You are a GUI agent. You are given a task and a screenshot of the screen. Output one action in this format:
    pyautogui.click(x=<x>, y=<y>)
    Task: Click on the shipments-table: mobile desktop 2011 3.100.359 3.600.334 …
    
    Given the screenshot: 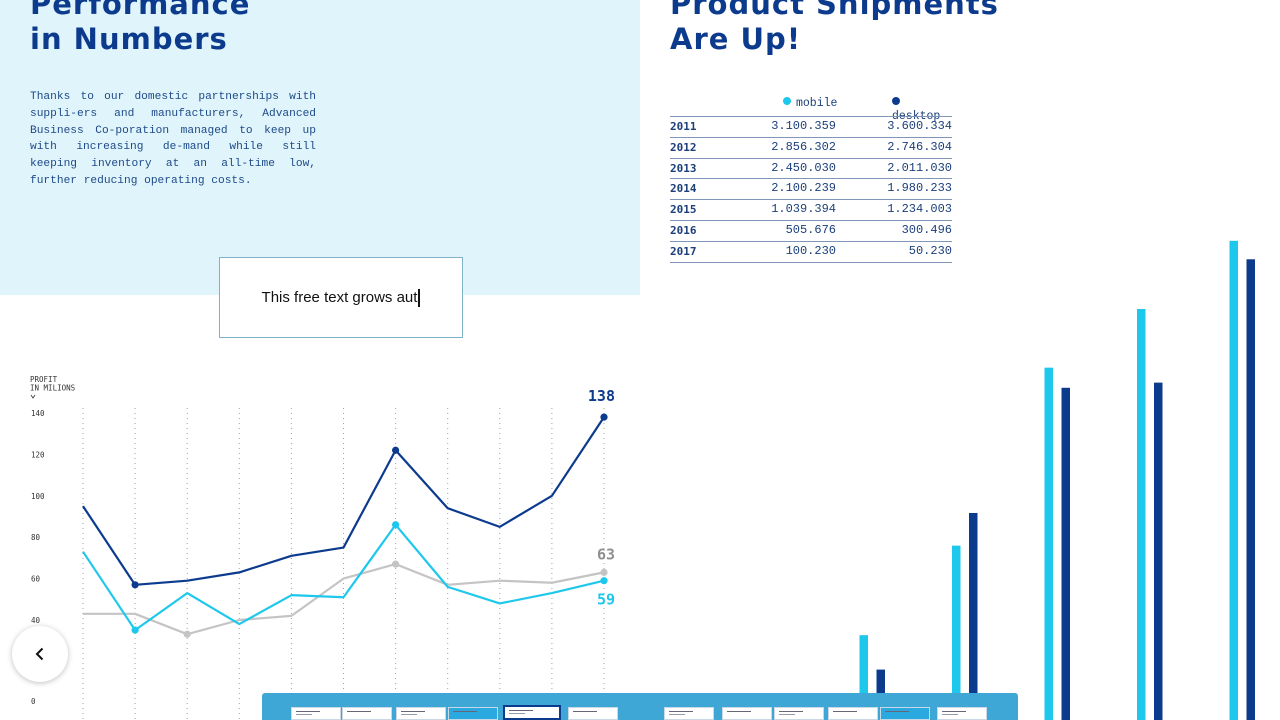 What is the action you would take?
    pyautogui.click(x=811, y=180)
    